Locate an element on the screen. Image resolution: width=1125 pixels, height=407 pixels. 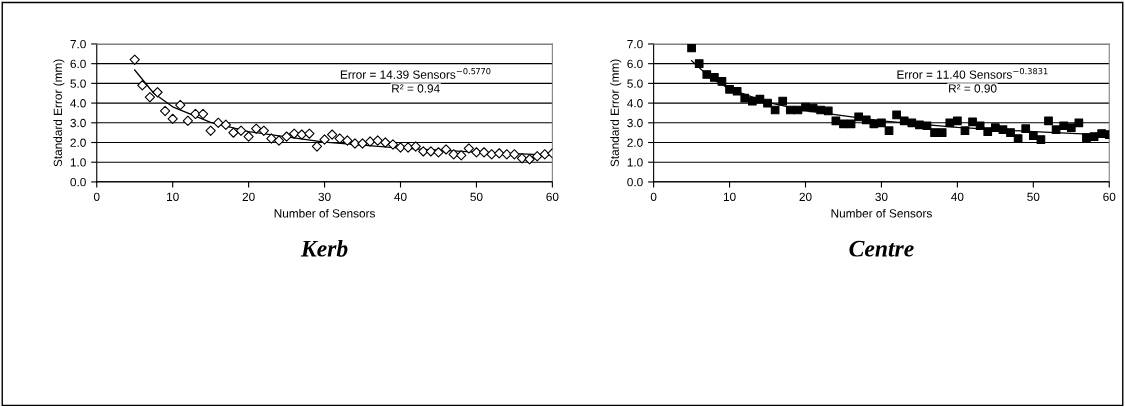
text: Kerb is located at coordinates (324, 248).